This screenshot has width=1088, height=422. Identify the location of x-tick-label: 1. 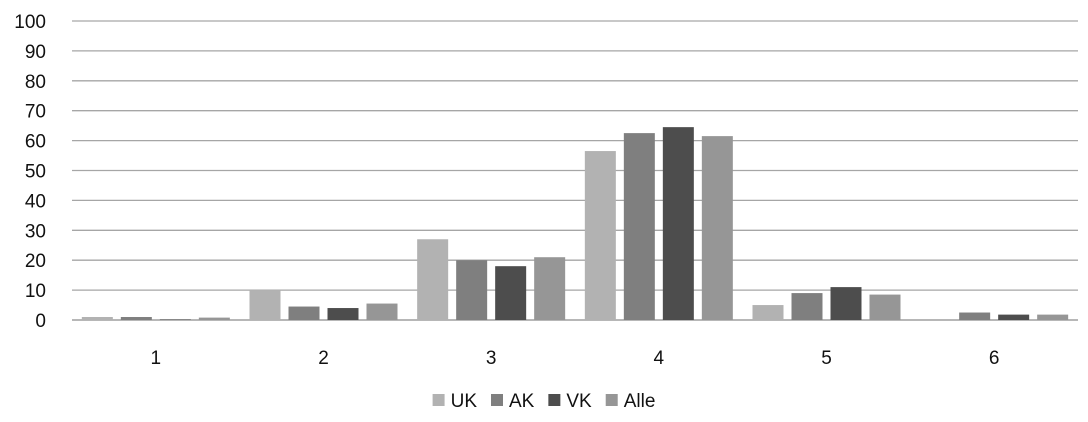
(156, 358).